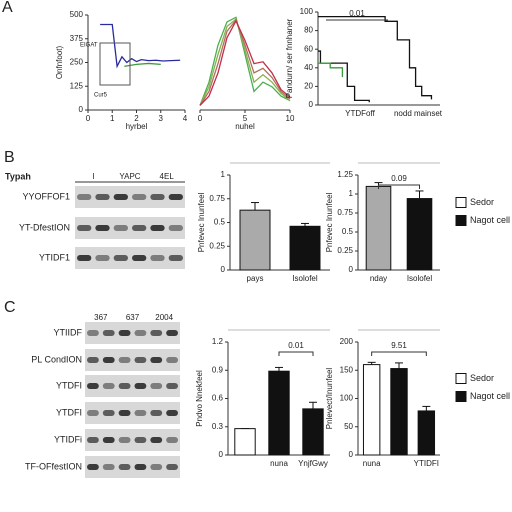  Describe the element at coordinates (308, 86) in the screenshot. I see `y-tick-label: 20` at that location.